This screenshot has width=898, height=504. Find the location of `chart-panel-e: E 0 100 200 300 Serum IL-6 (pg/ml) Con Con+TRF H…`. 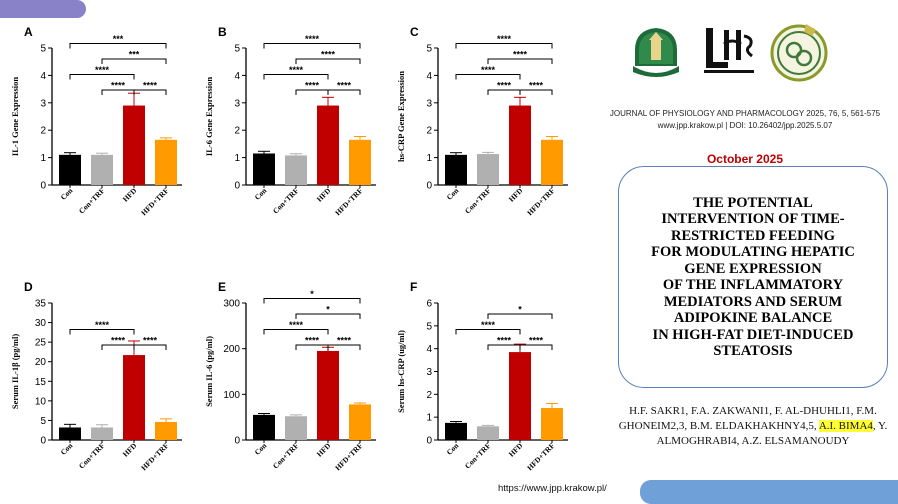

chart-panel-e: E 0 100 200 300 Serum IL-6 (pg/ml) Con Con+TRF H… is located at coordinates (290, 376).